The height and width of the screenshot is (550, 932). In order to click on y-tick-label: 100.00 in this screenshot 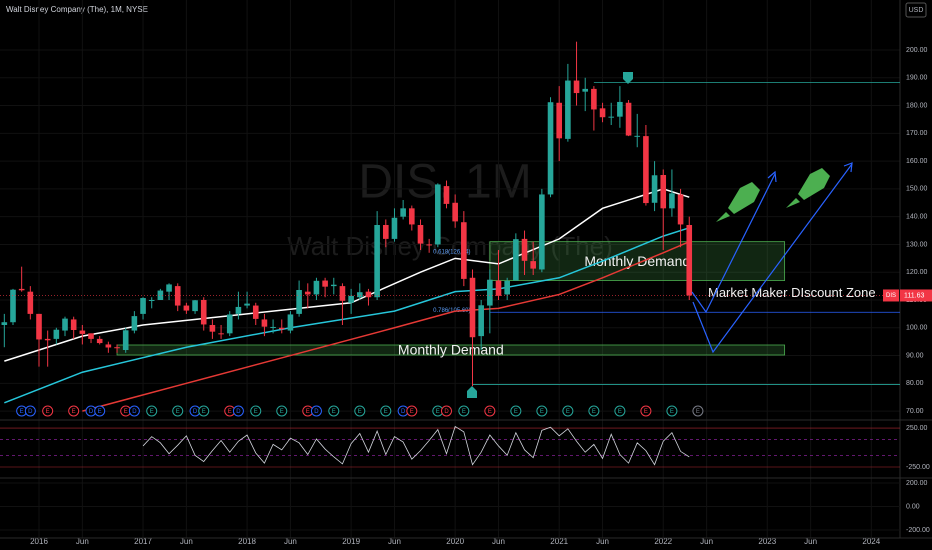, I will do `click(917, 328)`.